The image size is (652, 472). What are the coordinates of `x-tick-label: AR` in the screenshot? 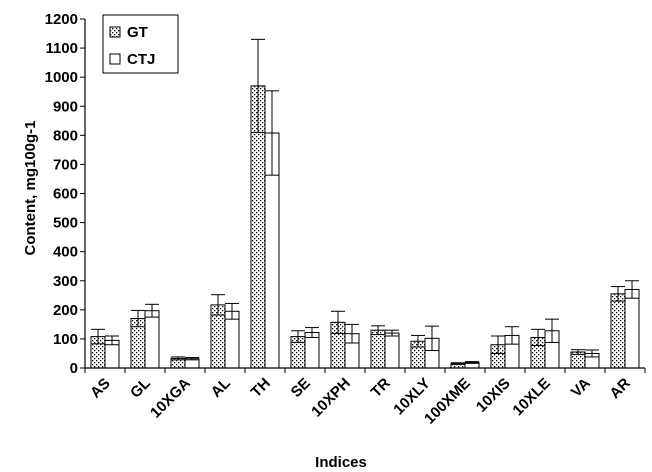 It's located at (619, 388).